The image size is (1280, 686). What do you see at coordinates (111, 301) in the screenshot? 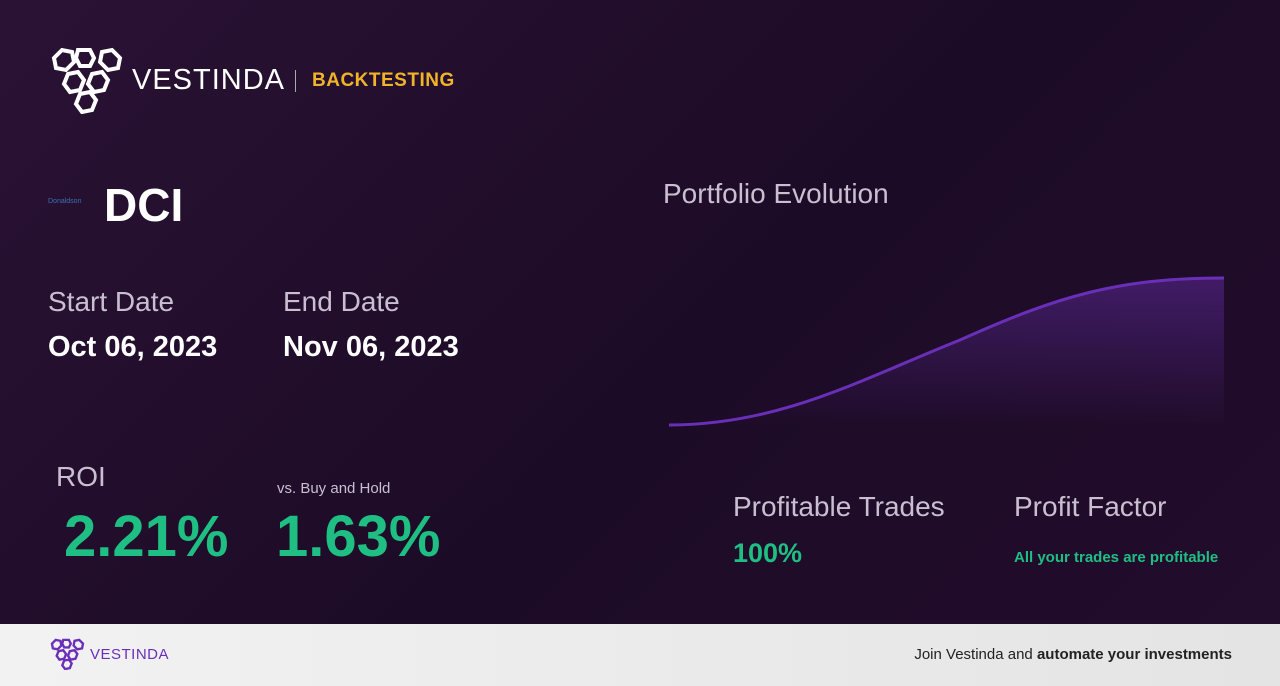
I see `start-label: Start Date` at bounding box center [111, 301].